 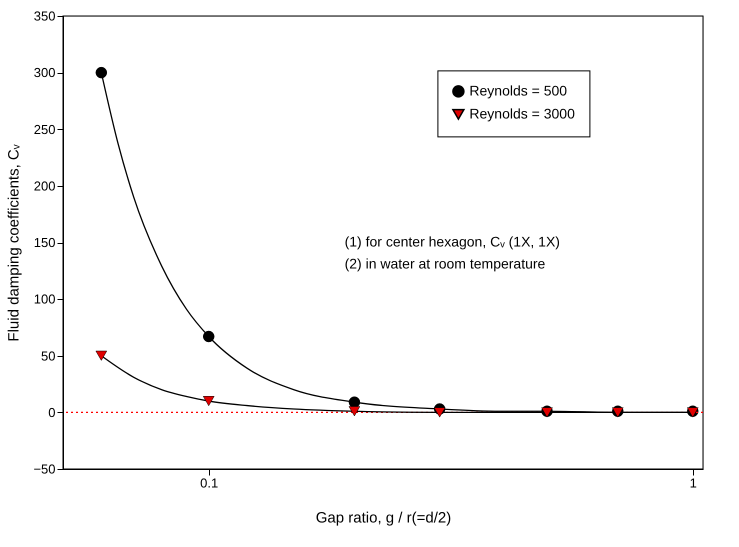 What do you see at coordinates (45, 129) in the screenshot?
I see `y-tick-label: 250` at bounding box center [45, 129].